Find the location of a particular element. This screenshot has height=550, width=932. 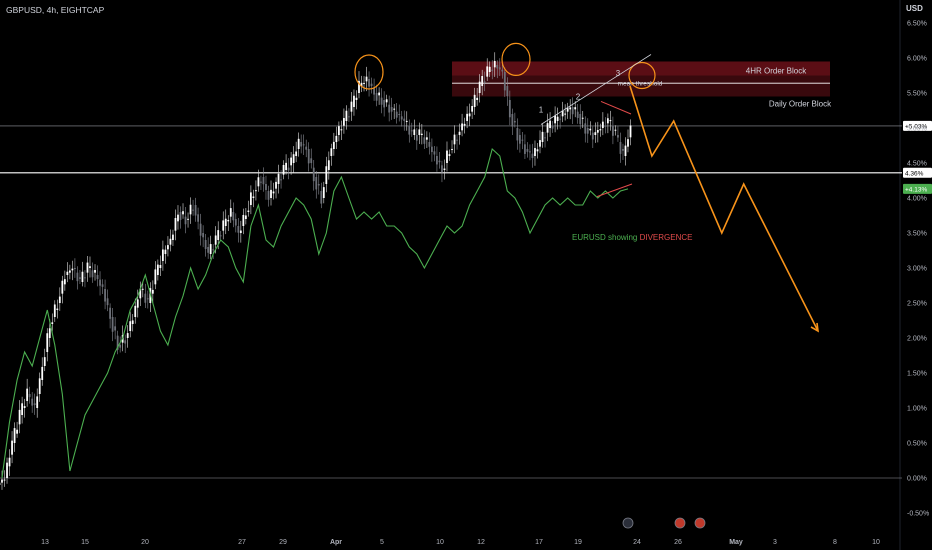

divergence-line-price is located at coordinates (616, 107).